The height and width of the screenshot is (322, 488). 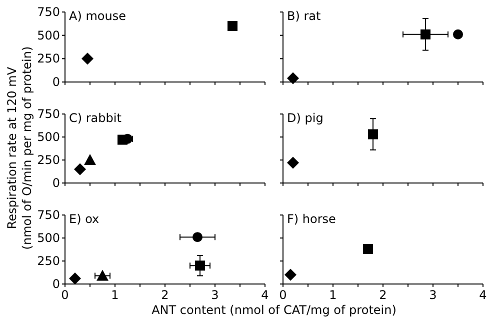 I want to click on chart-title: D) pig, so click(x=305, y=118).